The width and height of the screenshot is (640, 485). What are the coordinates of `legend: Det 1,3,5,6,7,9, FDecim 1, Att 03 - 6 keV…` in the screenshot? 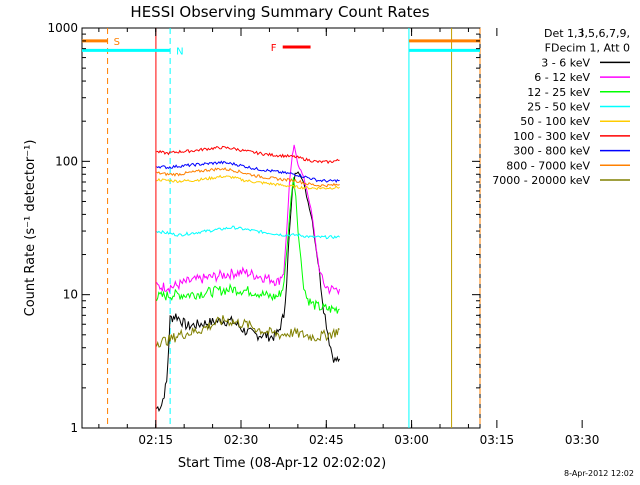 It's located at (561, 107).